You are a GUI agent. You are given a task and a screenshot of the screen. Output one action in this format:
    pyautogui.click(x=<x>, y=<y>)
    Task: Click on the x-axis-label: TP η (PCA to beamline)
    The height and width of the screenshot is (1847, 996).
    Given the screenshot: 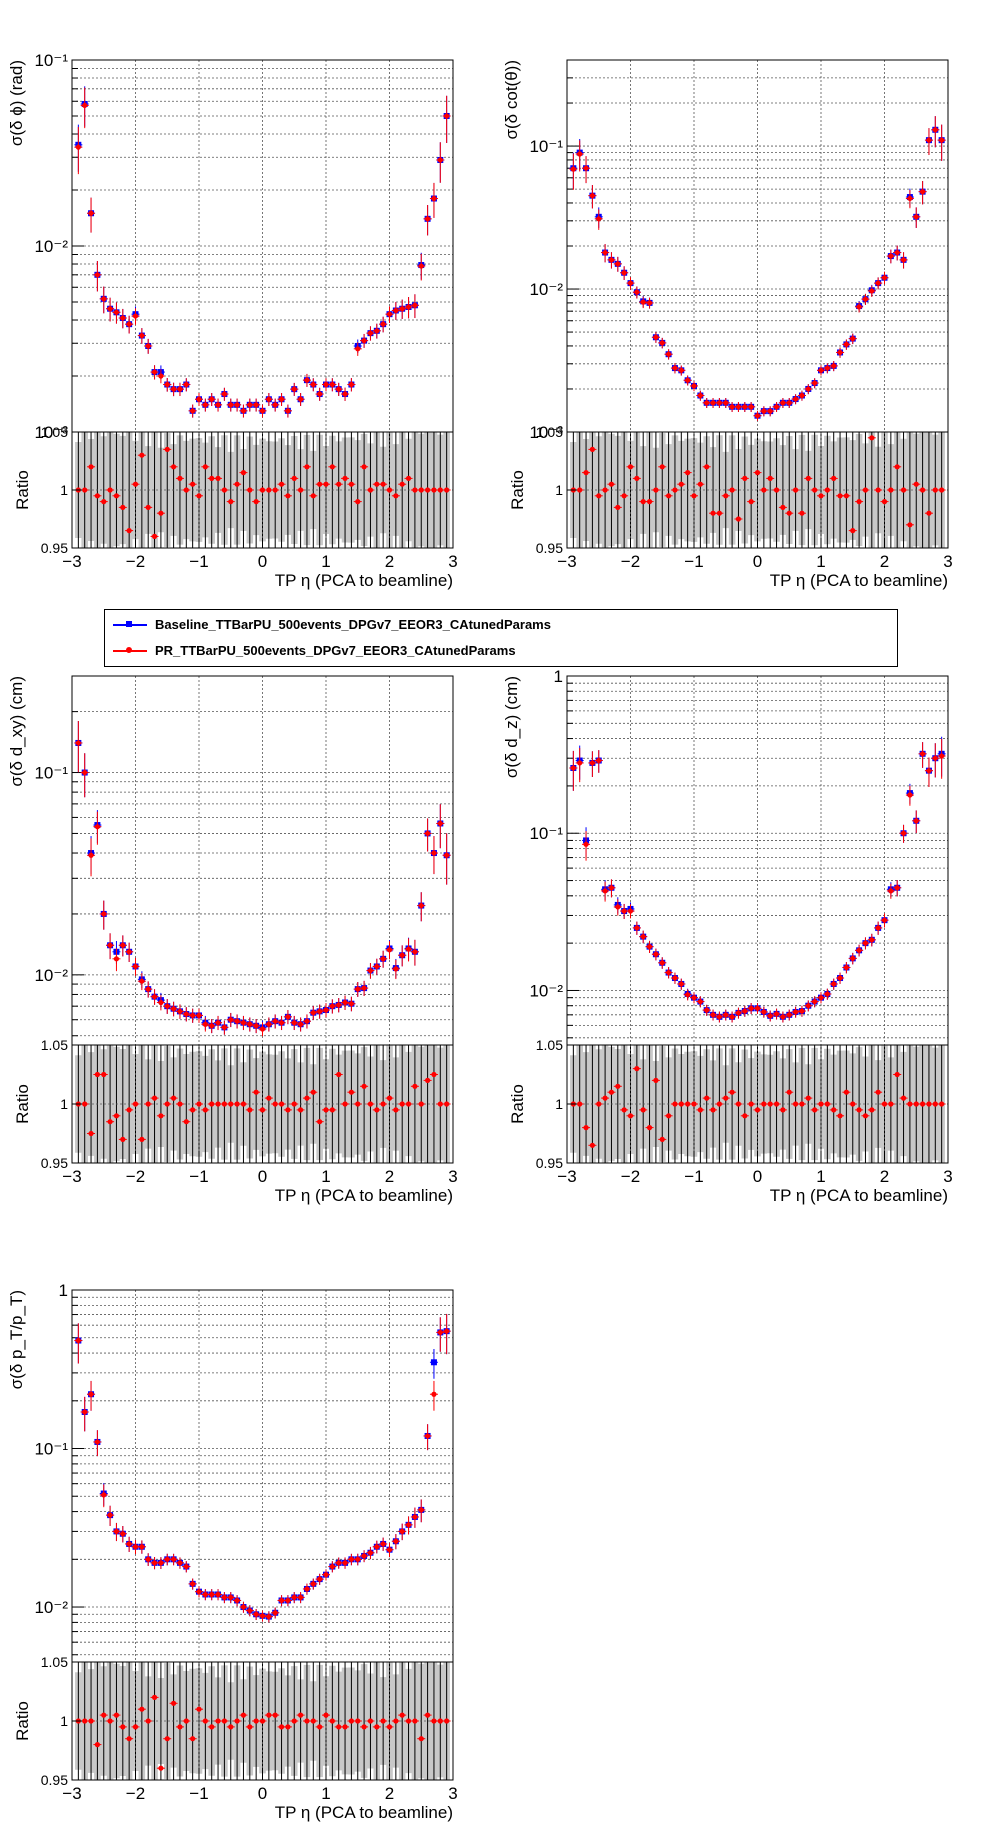 What is the action you would take?
    pyautogui.click(x=859, y=580)
    